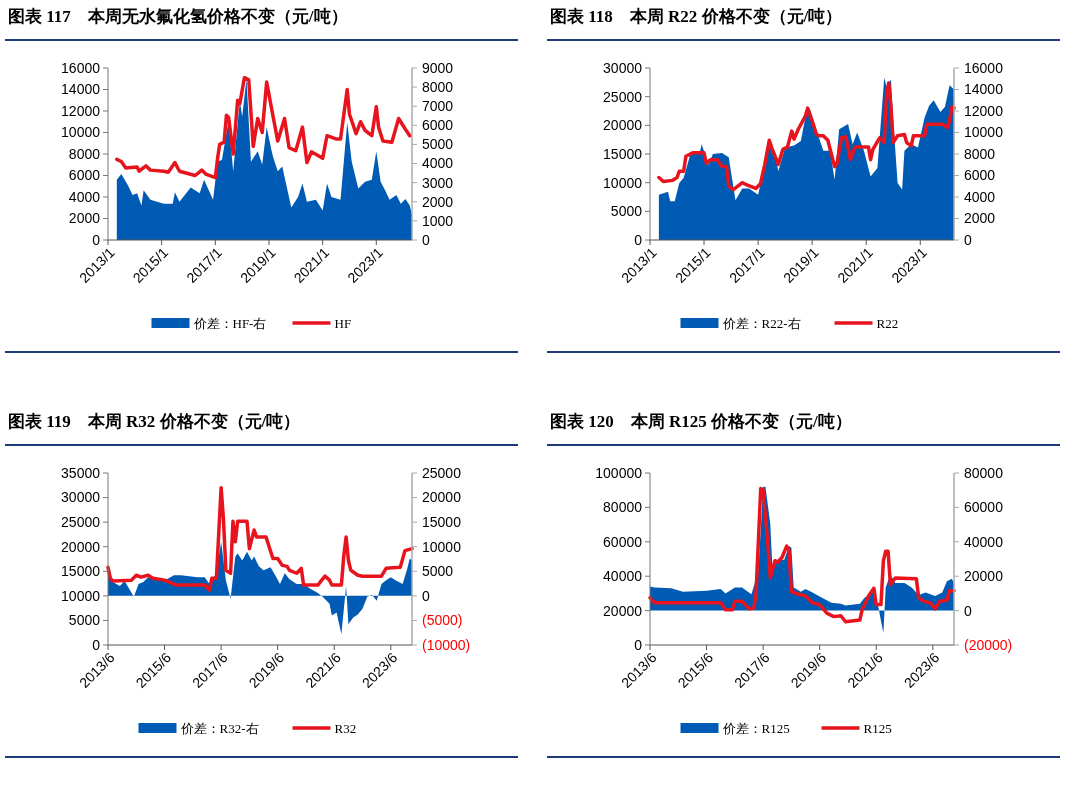 The image size is (1066, 794). Describe the element at coordinates (984, 110) in the screenshot. I see `y2-tick-label: 12000` at that location.